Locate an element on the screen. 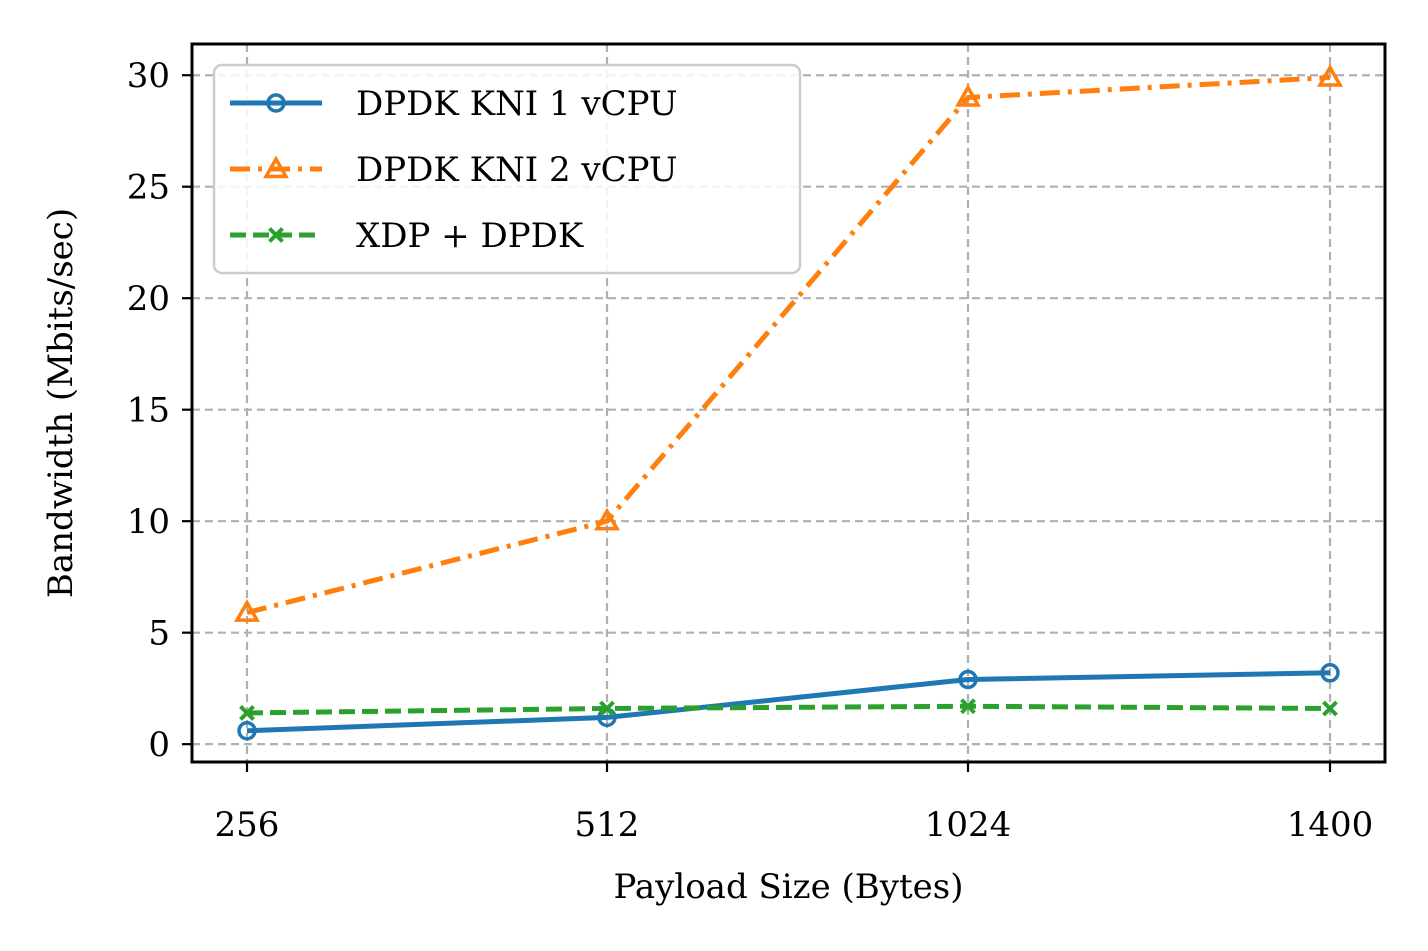  legend-label: XDP + DPDK is located at coordinates (470, 236).